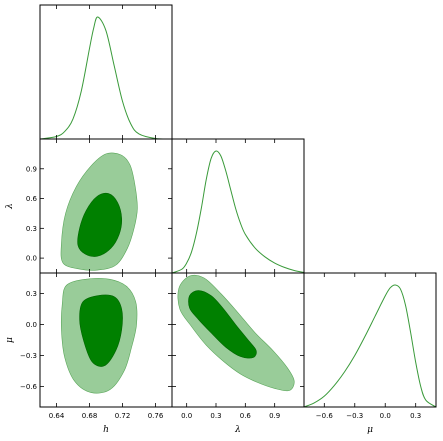  I want to click on marginal-curve-lambda, so click(238, 212).